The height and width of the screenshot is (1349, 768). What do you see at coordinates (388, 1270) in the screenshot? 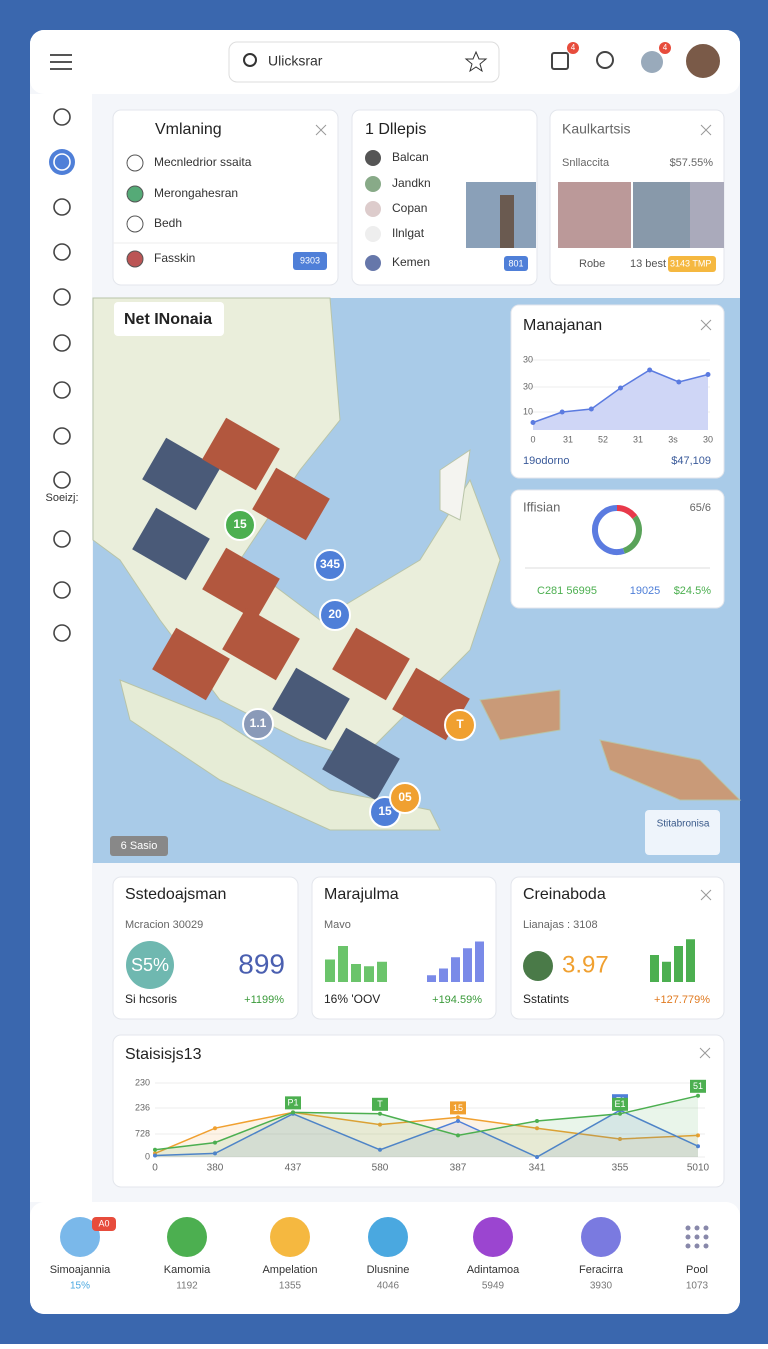
I see `nav-label: Dlusnine` at bounding box center [388, 1270].